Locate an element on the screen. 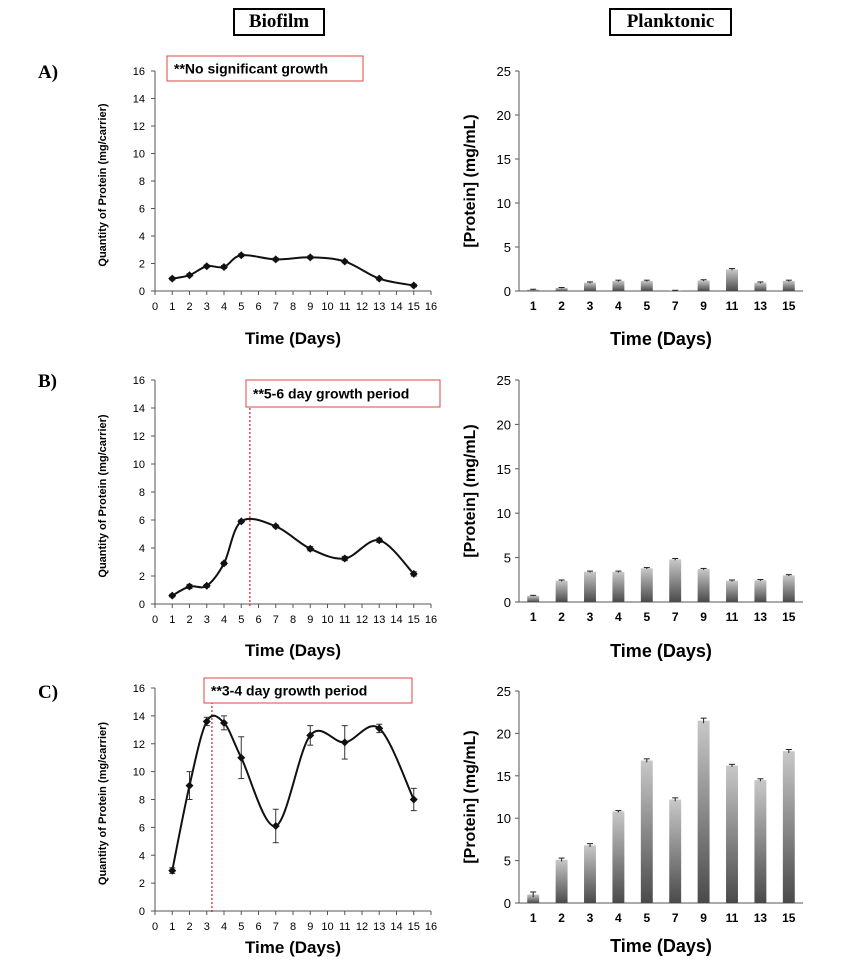 The height and width of the screenshot is (975, 858). p0-bar-y-tick-label: 0 is located at coordinates (507, 291).